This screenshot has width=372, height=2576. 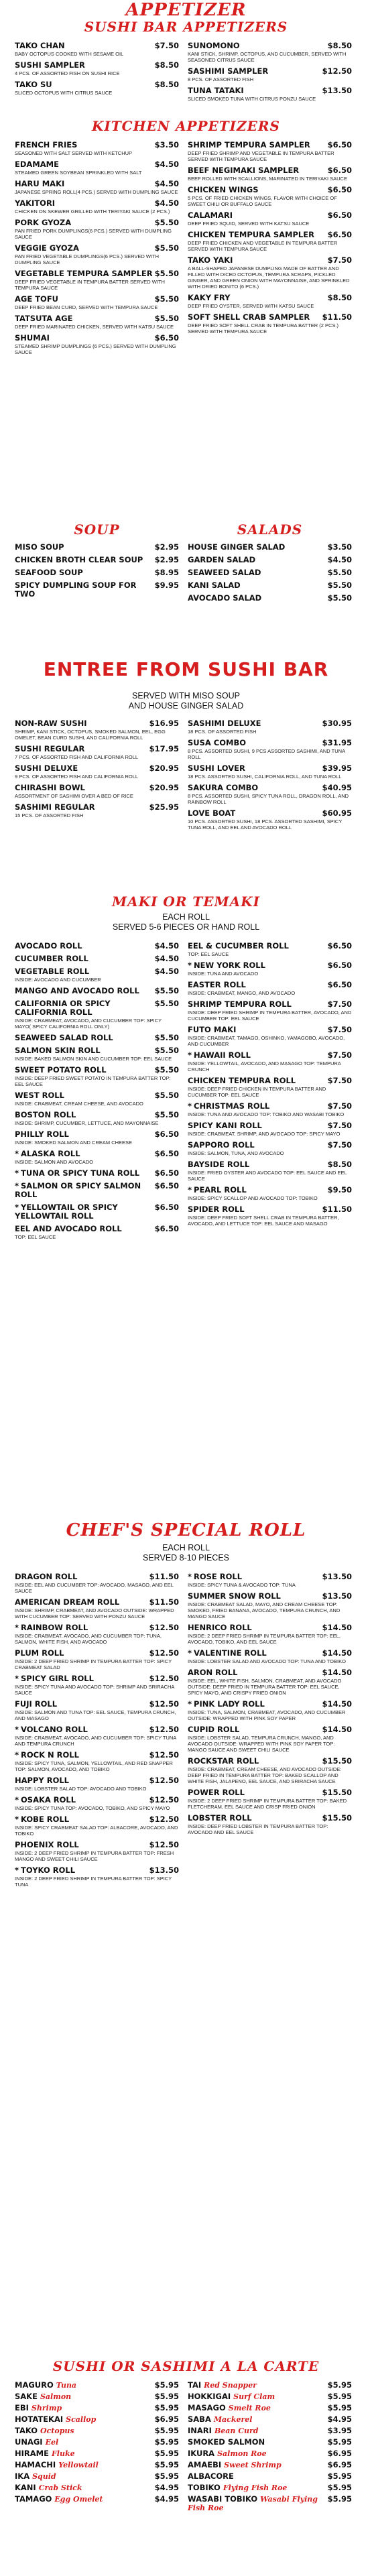 I want to click on menu-item-row: SOFT SHELL CRAB SAMPLER $11.50, so click(x=270, y=317).